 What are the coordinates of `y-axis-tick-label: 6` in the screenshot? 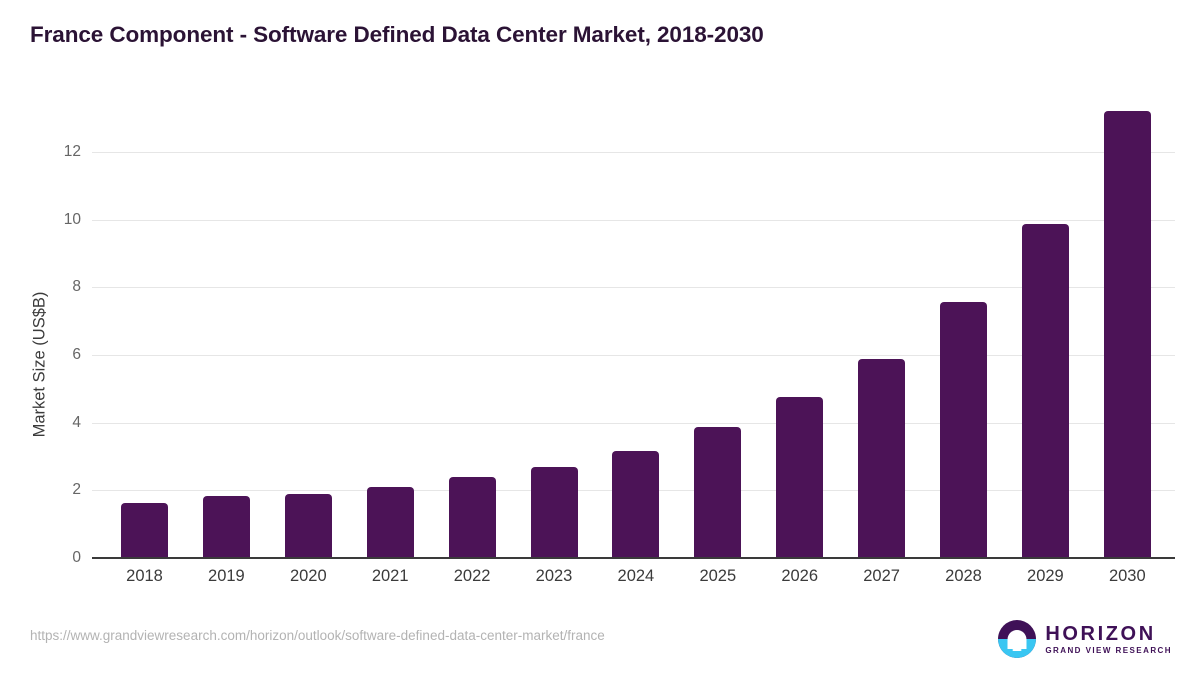 It's located at (76, 354).